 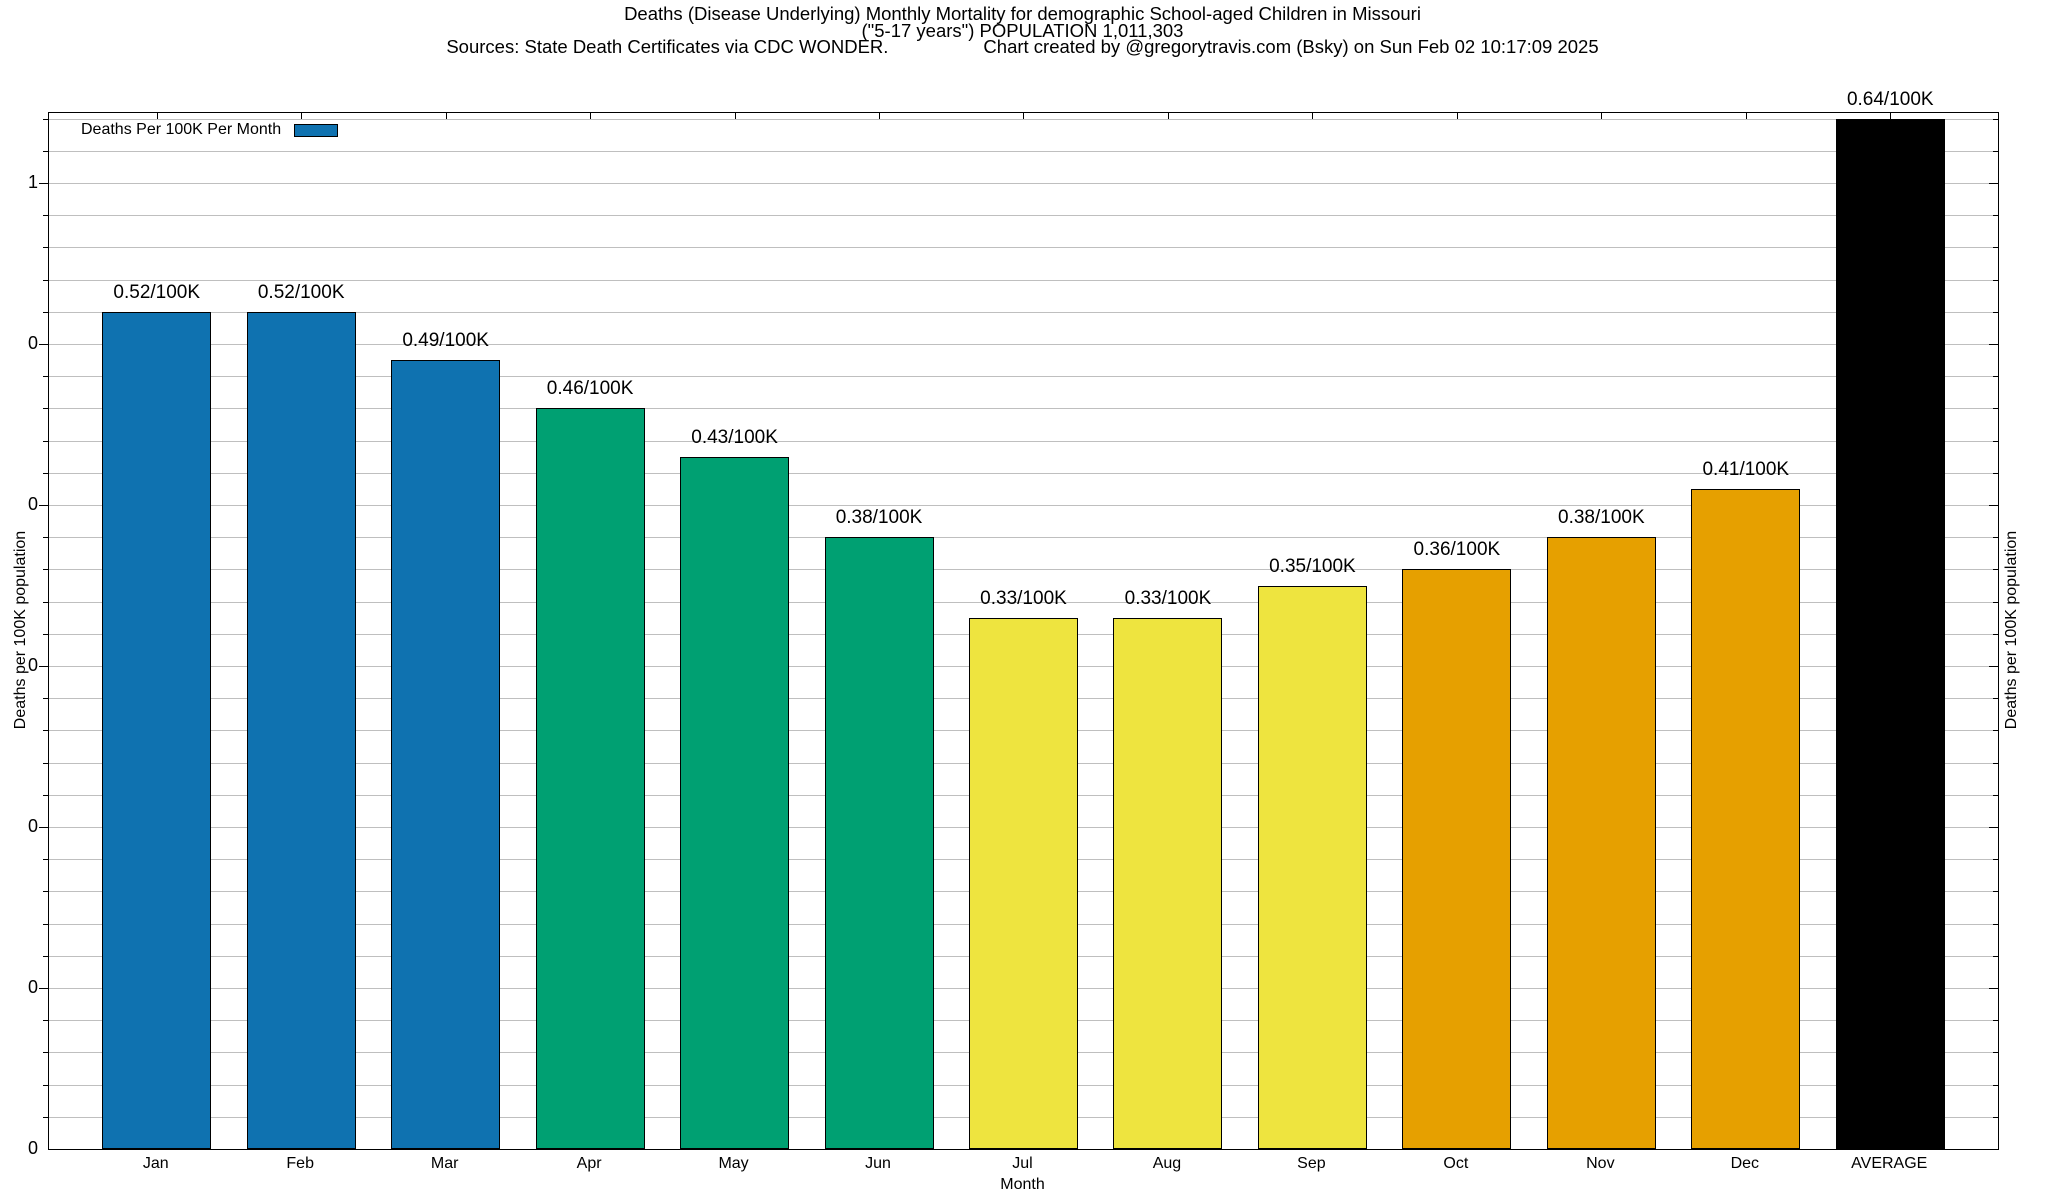 What do you see at coordinates (1745, 1163) in the screenshot?
I see `x-axis-category-label: Dec` at bounding box center [1745, 1163].